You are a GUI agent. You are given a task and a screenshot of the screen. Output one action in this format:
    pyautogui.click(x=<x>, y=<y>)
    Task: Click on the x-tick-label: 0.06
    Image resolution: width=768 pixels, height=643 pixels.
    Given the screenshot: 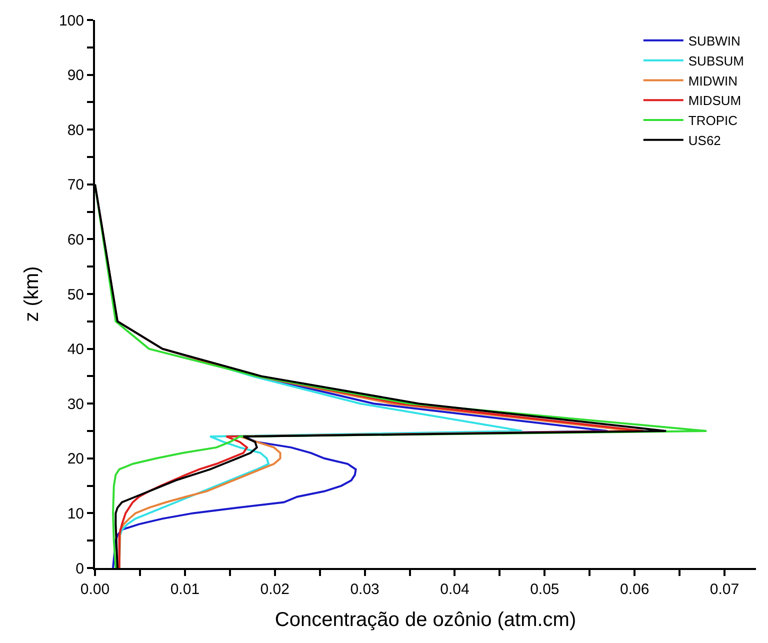 What is the action you would take?
    pyautogui.click(x=635, y=589)
    